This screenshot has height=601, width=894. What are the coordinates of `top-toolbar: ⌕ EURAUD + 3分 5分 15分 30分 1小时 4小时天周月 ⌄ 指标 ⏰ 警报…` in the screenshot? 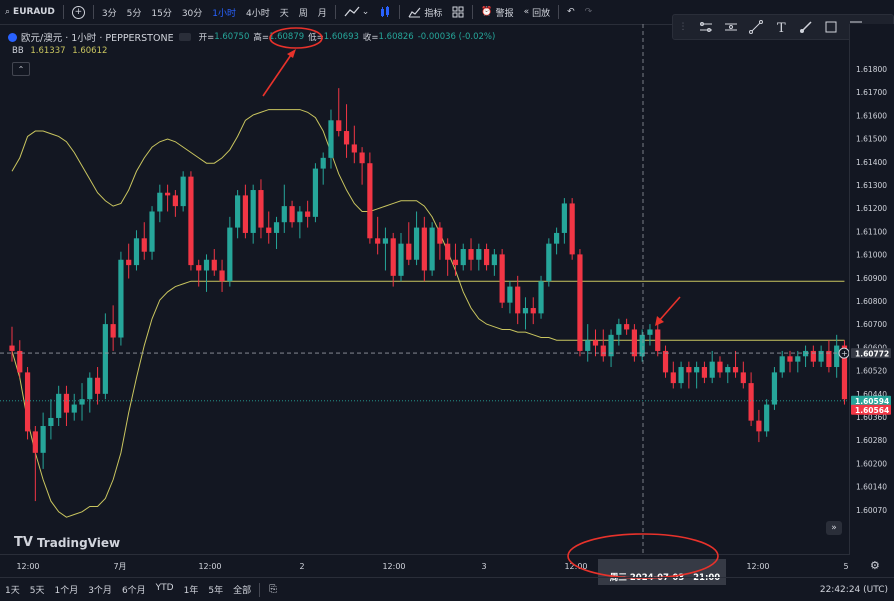 It's located at (447, 12).